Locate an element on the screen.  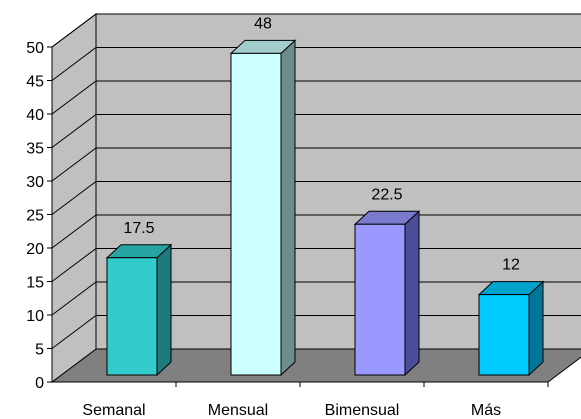
x-category-label: Mensual is located at coordinates (238, 410).